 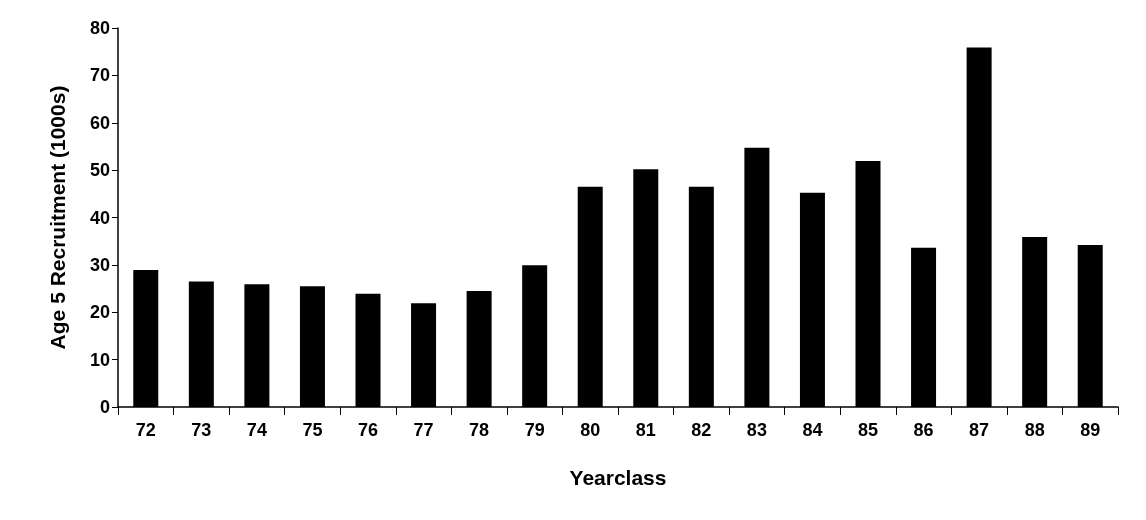 What do you see at coordinates (1090, 430) in the screenshot?
I see `x-tick-label: 89` at bounding box center [1090, 430].